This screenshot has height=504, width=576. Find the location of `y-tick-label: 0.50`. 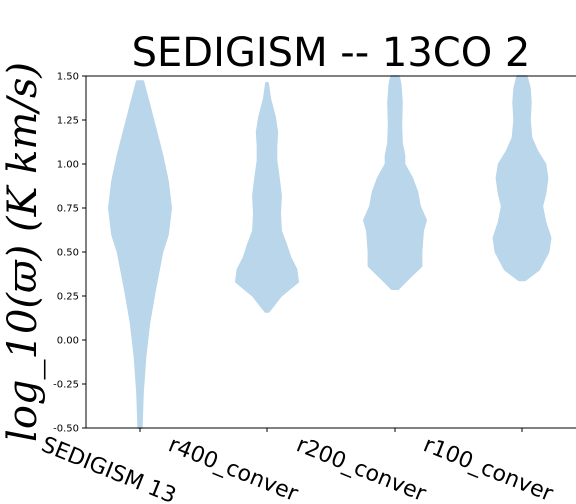

y-tick-label: 0.50 is located at coordinates (68, 253).